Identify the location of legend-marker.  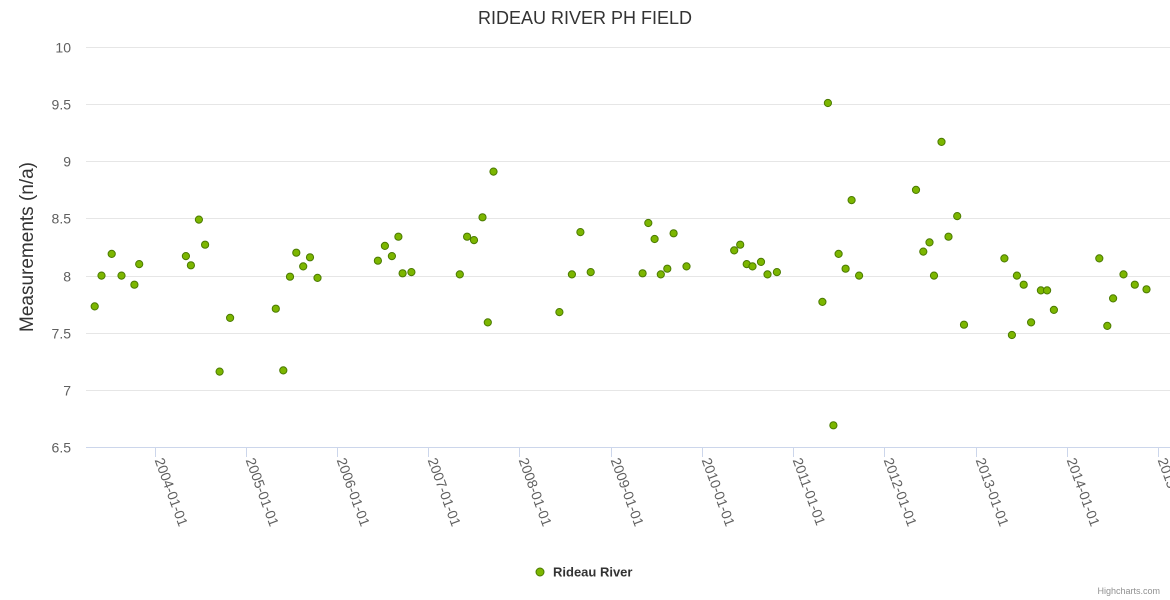
(540, 572).